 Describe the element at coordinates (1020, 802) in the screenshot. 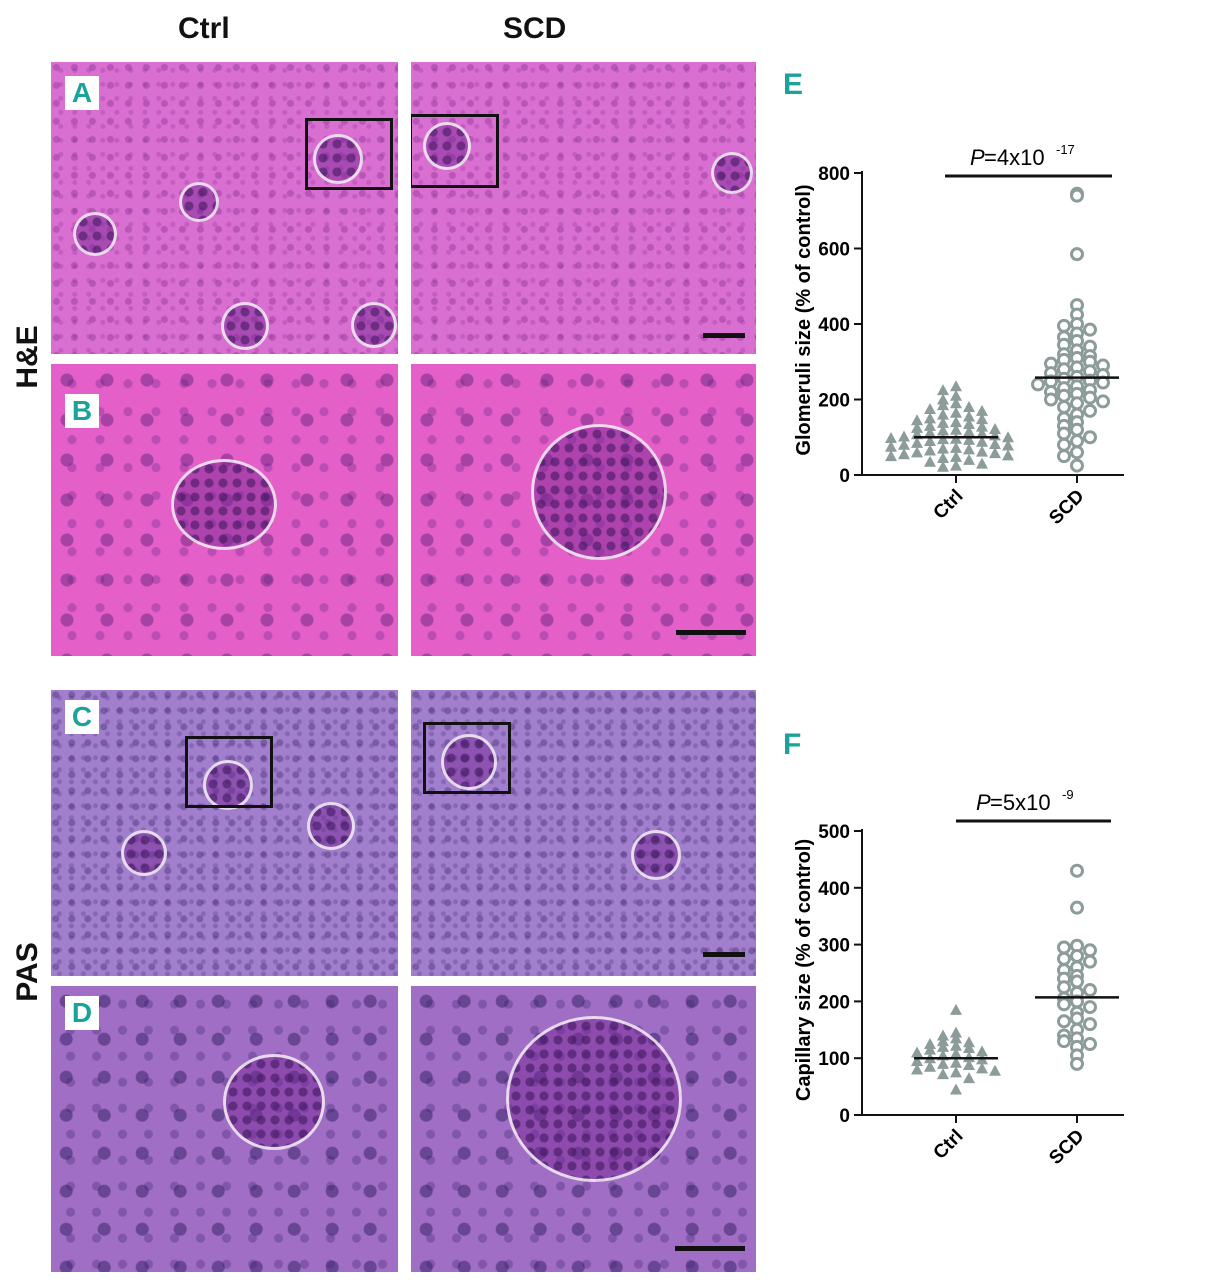

I see `p-text: =5x10` at that location.